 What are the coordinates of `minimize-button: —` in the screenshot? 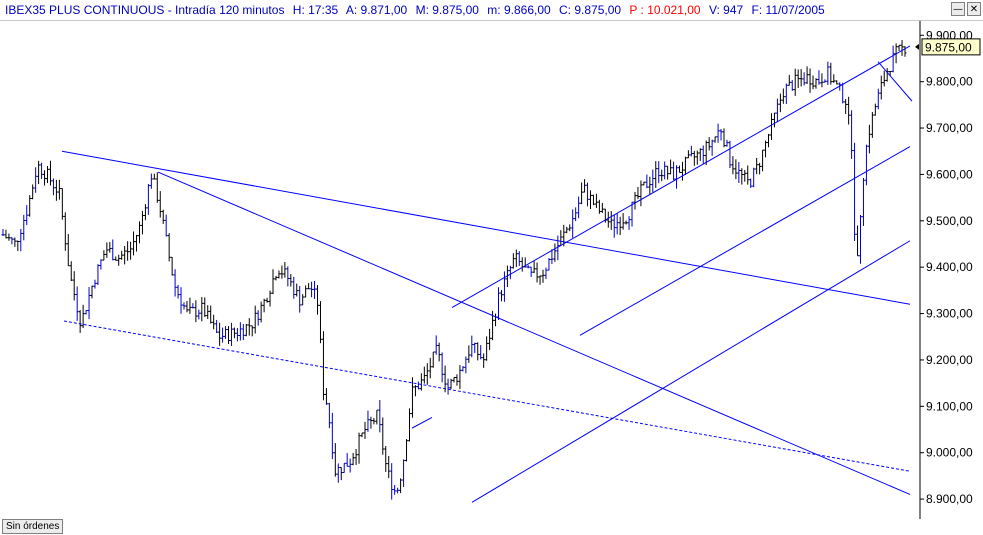 It's located at (958, 9).